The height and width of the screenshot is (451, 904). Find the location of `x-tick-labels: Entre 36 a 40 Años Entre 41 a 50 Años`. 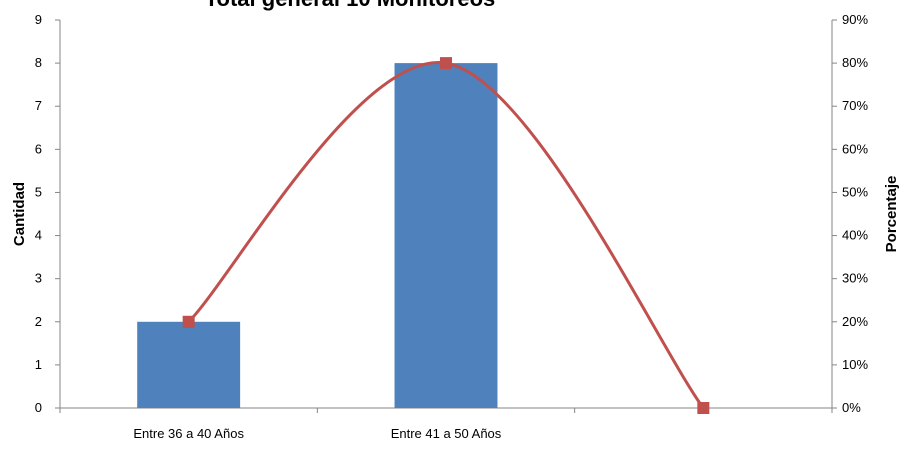

x-tick-labels: Entre 36 a 40 Años Entre 41 a 50 Años is located at coordinates (317, 433).